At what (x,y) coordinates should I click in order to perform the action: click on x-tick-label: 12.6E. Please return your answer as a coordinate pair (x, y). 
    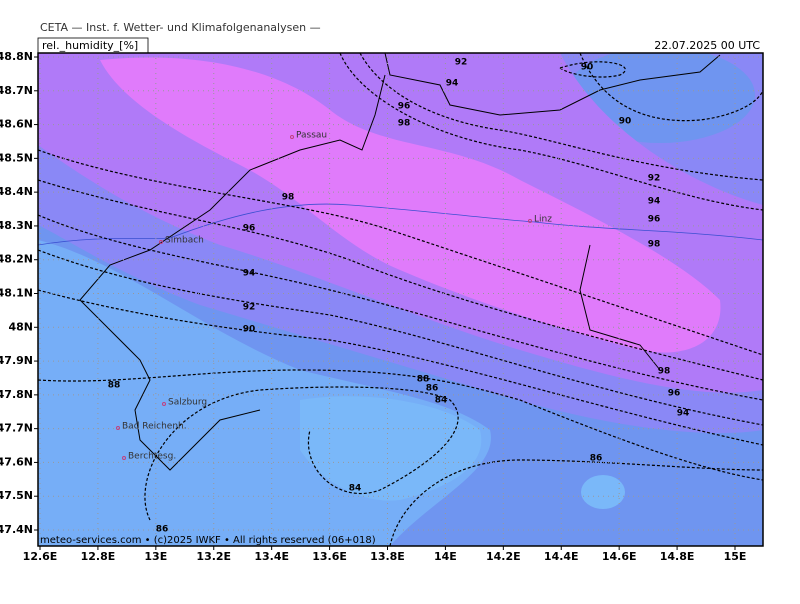
    Looking at the image, I should click on (40, 556).